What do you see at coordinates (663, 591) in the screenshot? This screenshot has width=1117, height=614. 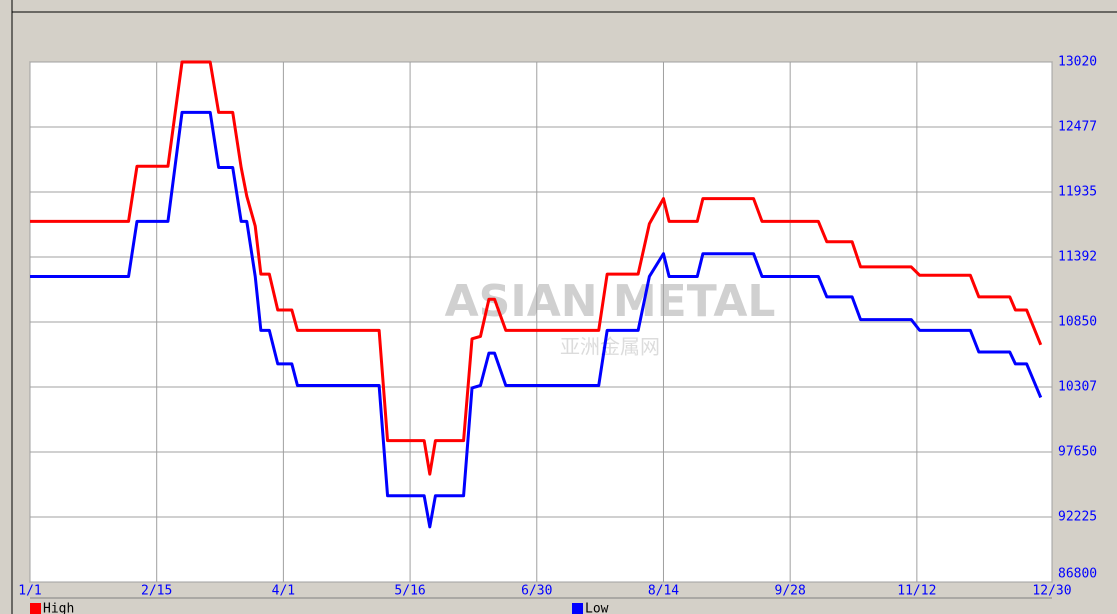 I see `x-tick-label: 8/14` at bounding box center [663, 591].